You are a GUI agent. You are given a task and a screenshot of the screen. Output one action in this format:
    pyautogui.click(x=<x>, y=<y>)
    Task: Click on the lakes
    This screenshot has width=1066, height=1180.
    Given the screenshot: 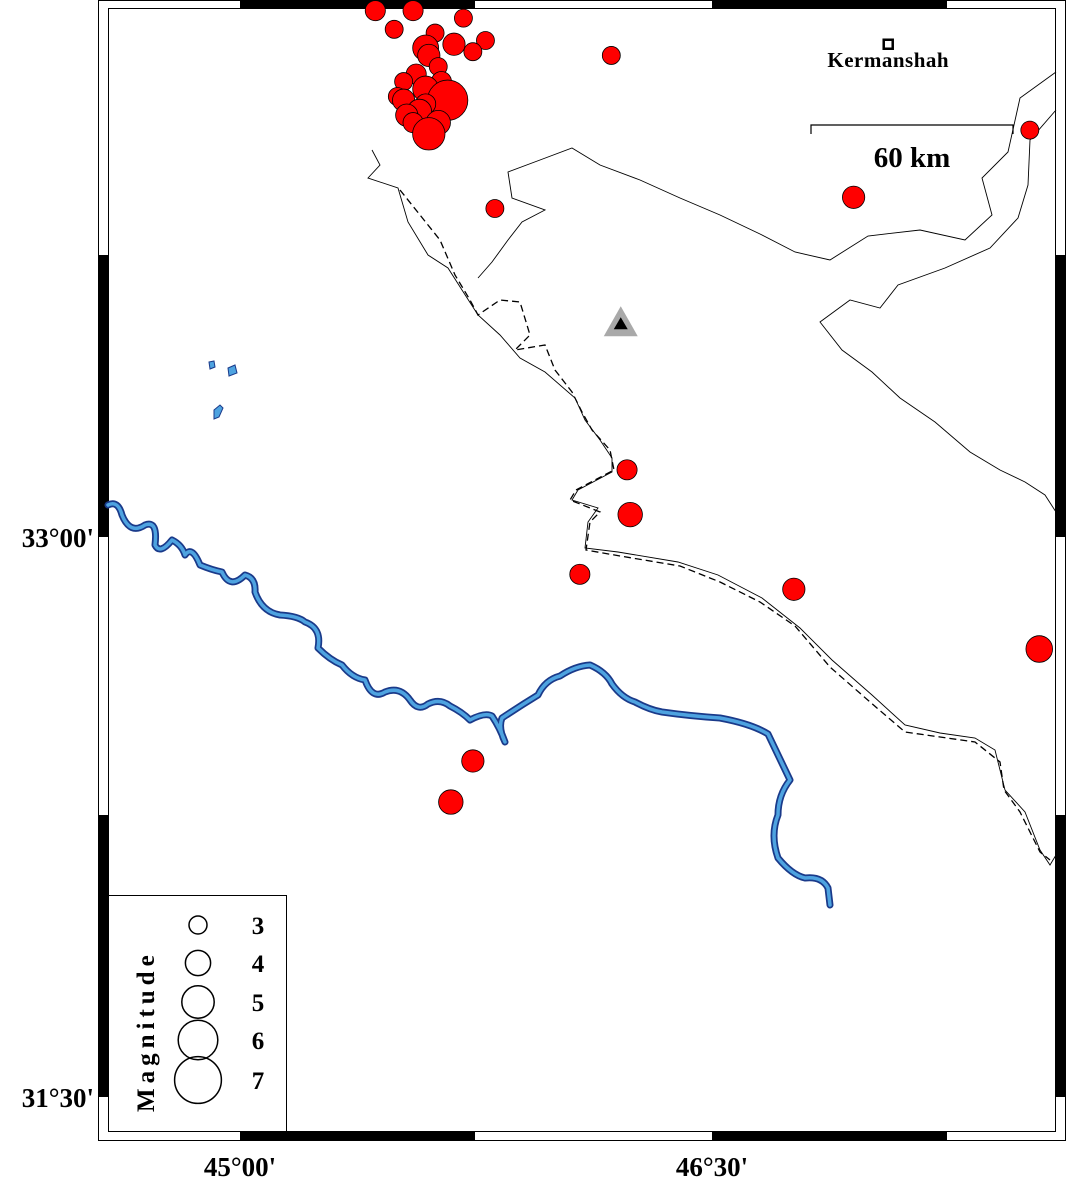 What is the action you would take?
    pyautogui.click(x=223, y=390)
    